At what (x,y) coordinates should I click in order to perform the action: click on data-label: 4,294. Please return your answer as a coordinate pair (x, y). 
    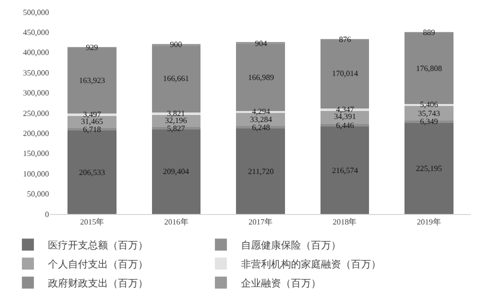
    Looking at the image, I should click on (261, 111).